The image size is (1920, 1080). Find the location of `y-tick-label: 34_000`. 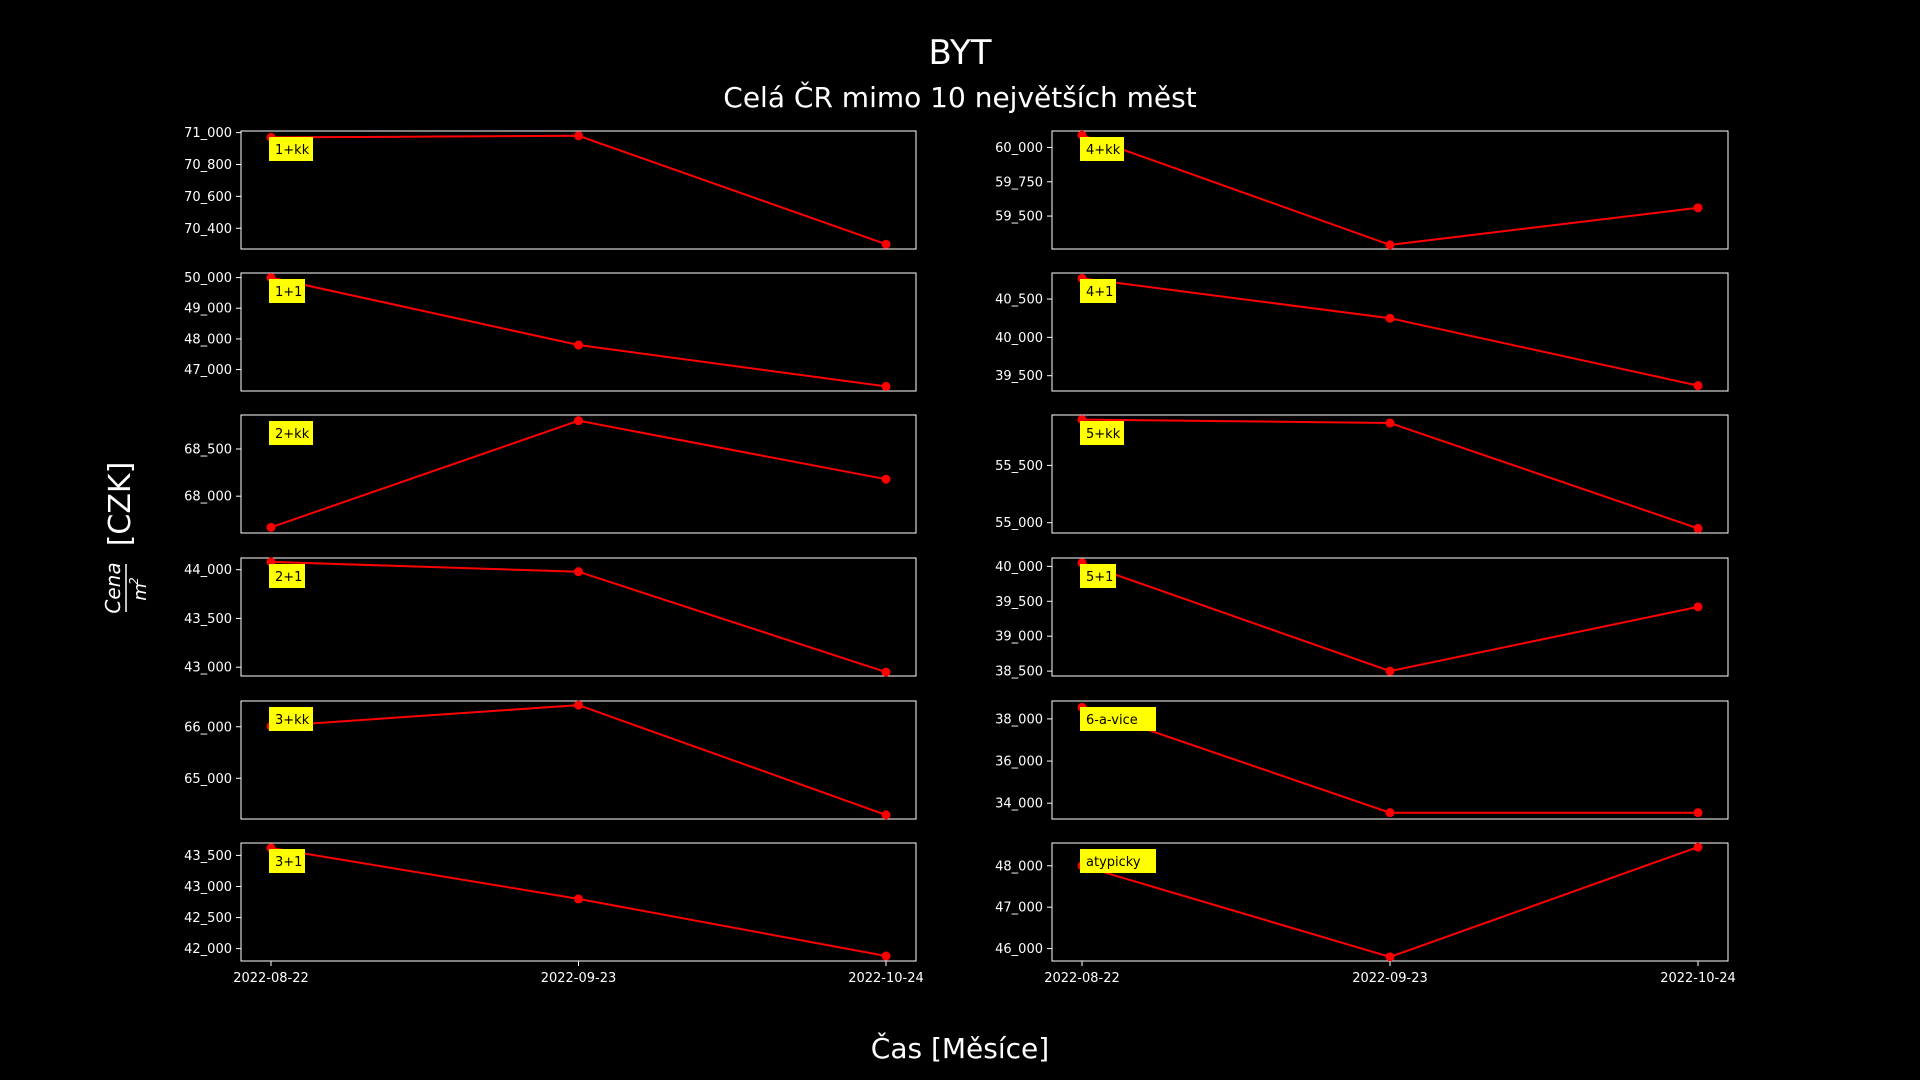

y-tick-label: 34_000 is located at coordinates (1019, 804).